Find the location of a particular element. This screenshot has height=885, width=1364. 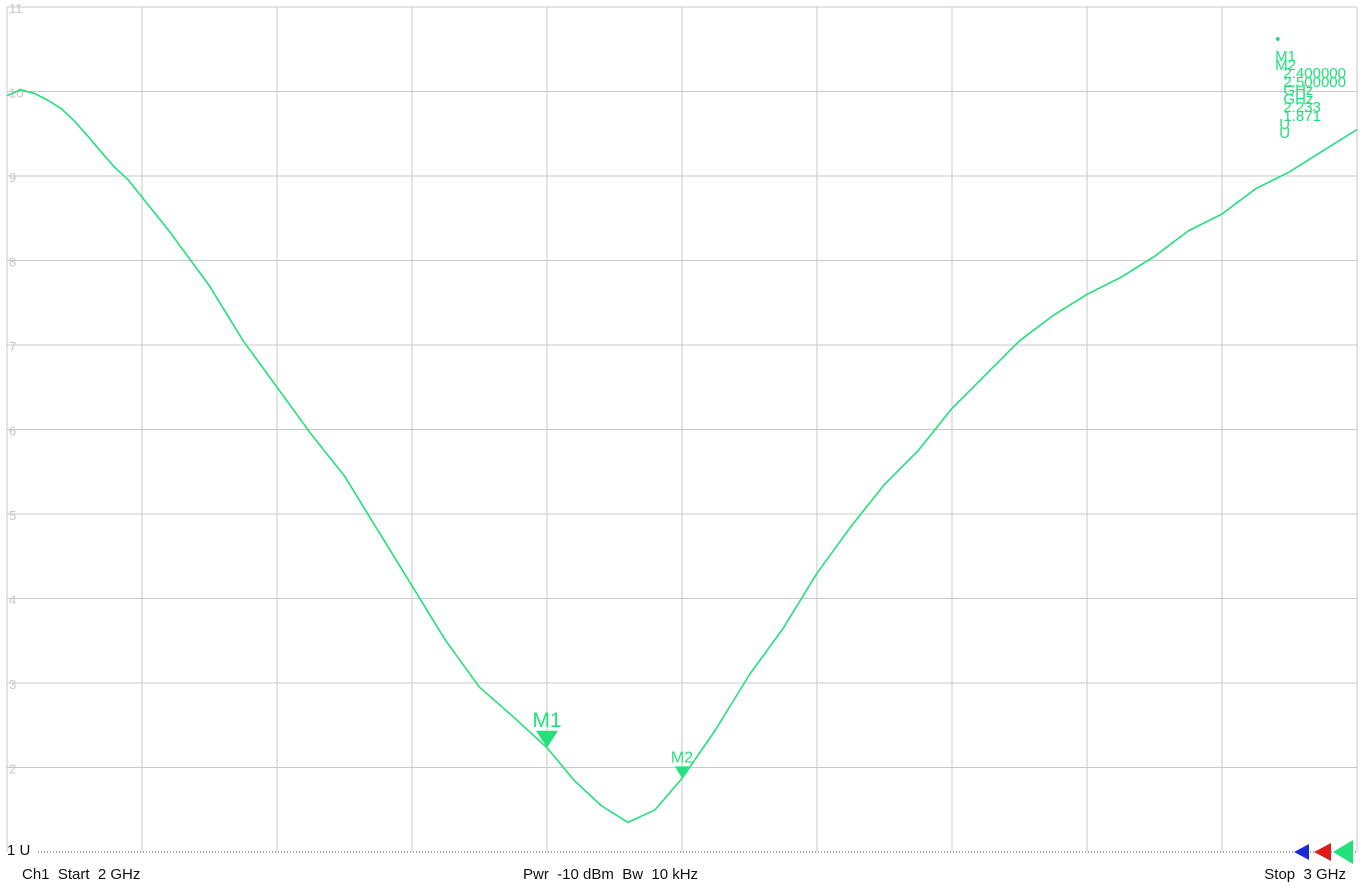

legend-freq: 2.500000 is located at coordinates (1314, 82).